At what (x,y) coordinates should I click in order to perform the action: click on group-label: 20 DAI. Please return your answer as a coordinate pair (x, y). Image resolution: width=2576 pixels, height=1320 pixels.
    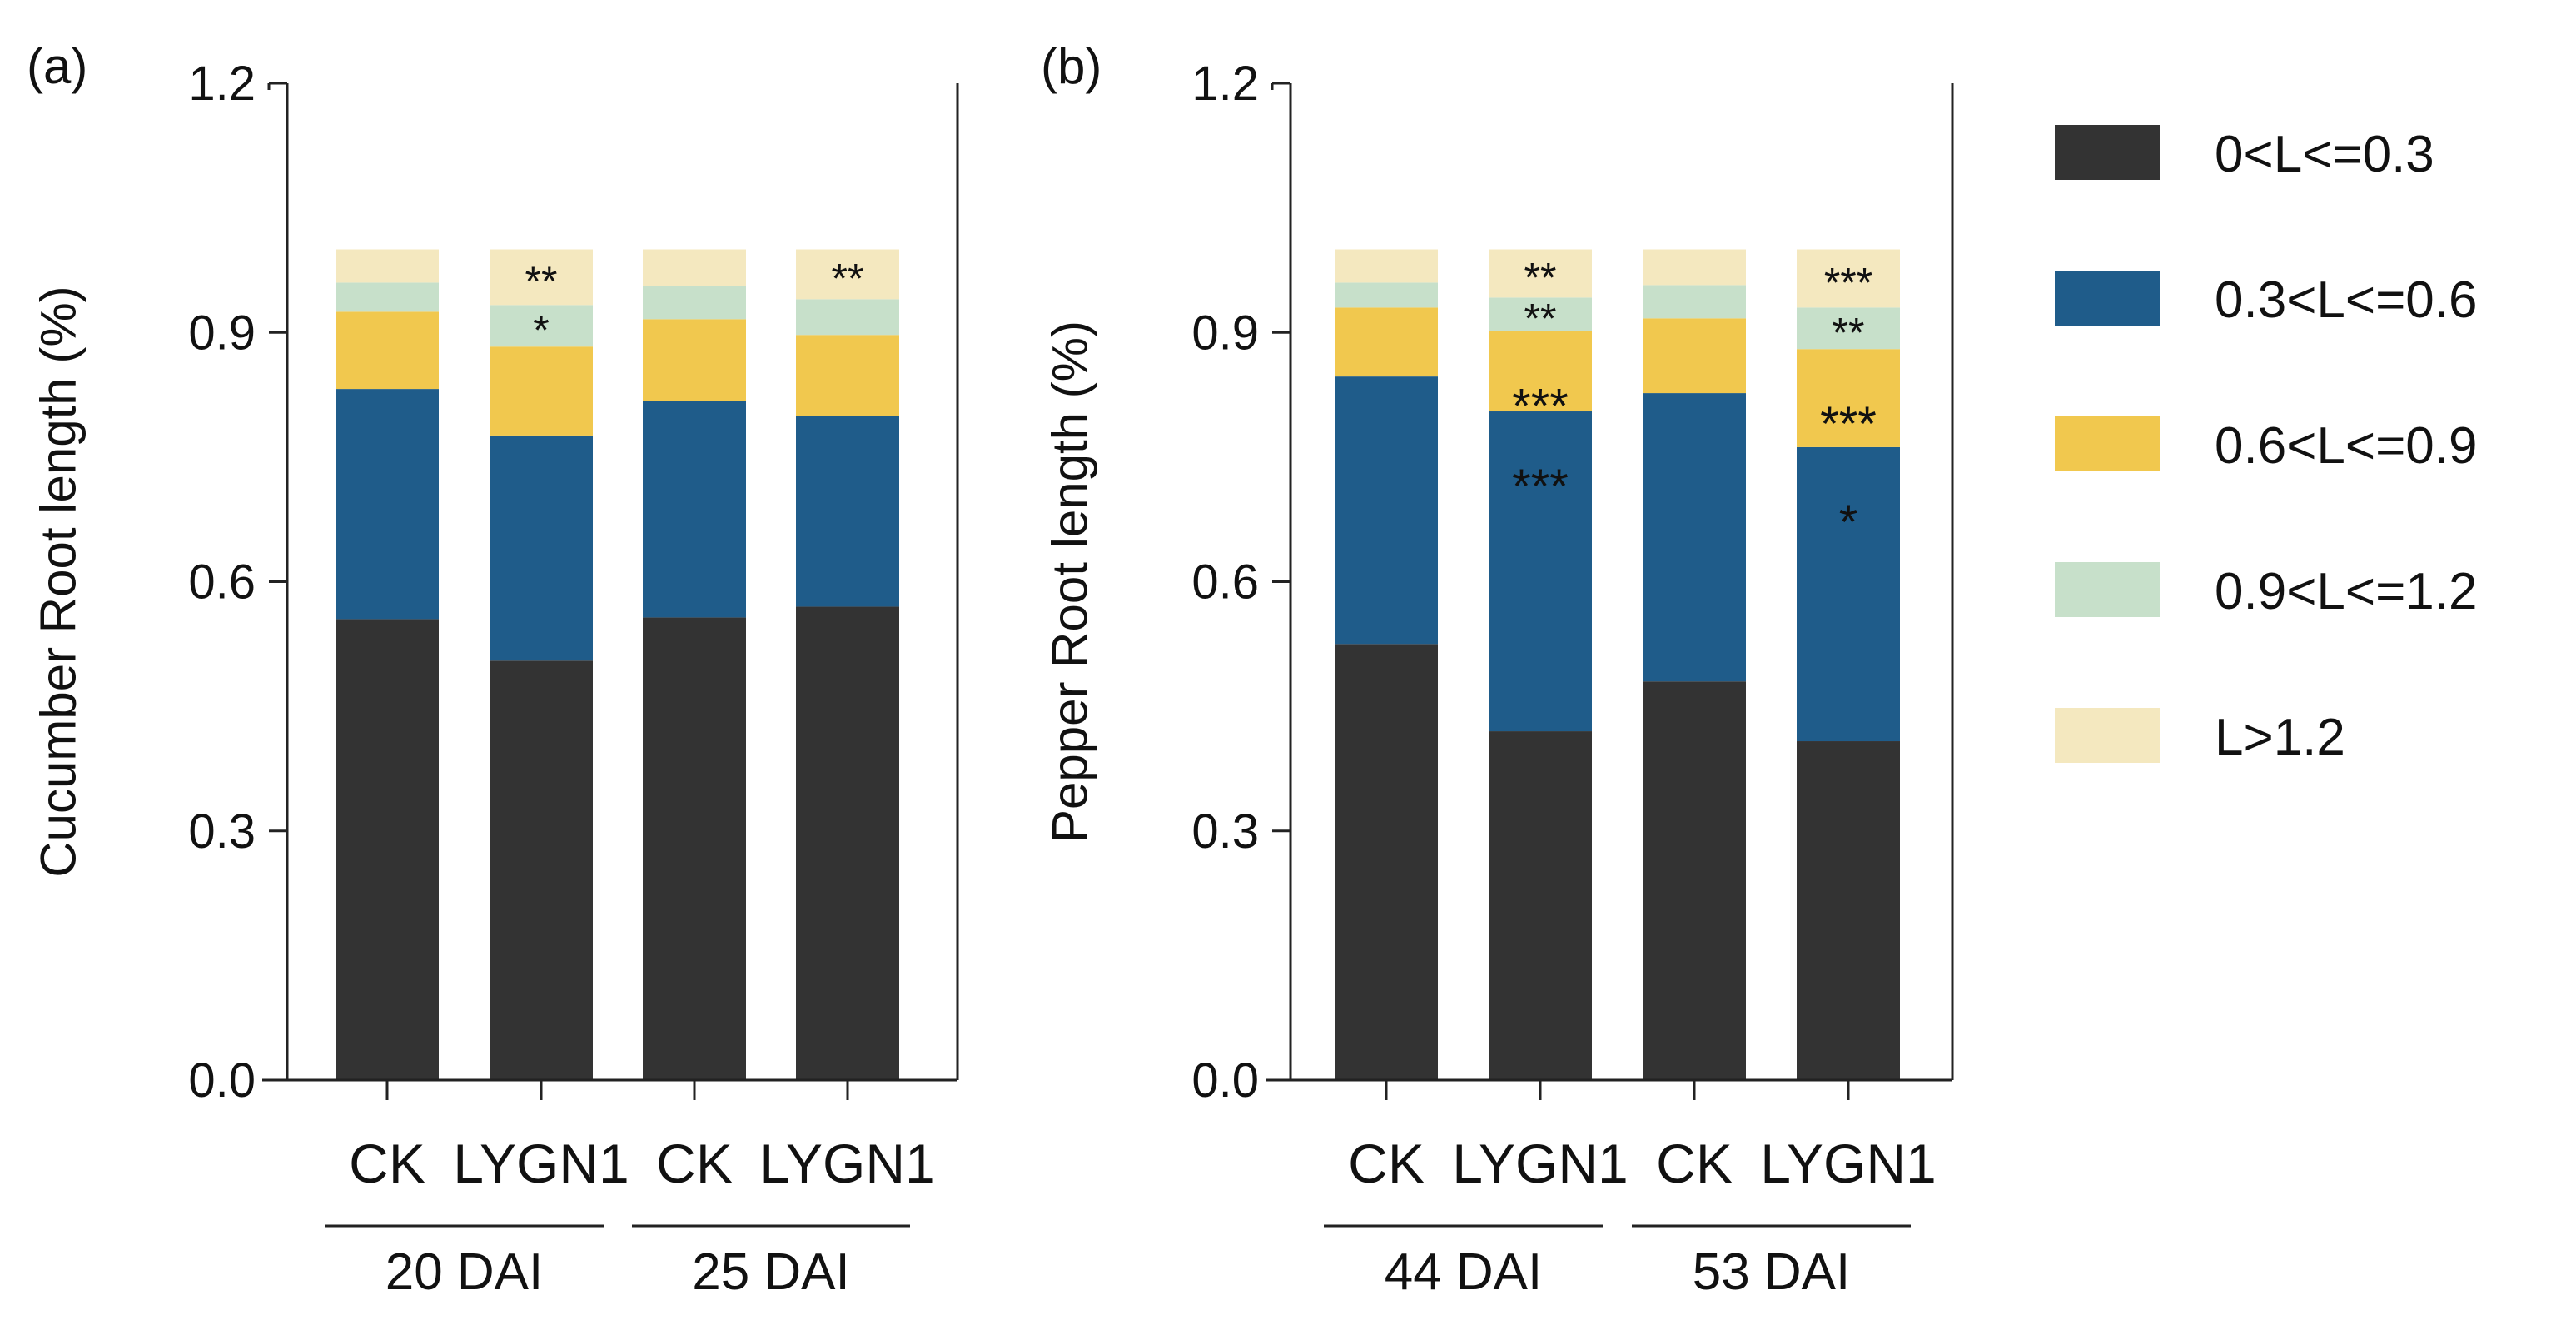
    Looking at the image, I should click on (464, 1272).